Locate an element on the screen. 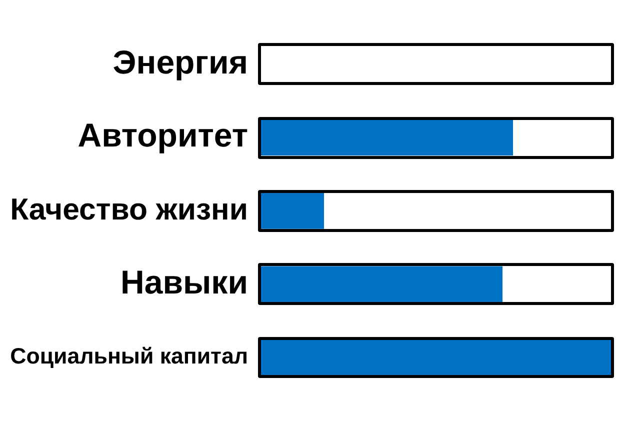 The height and width of the screenshot is (427, 640). y-tick-label: Авторитет is located at coordinates (163, 135).